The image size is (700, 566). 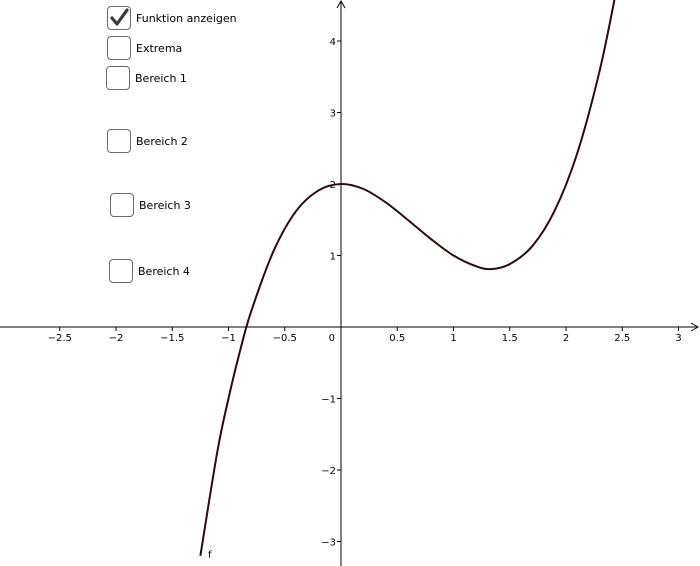 I want to click on checkbox-3: Bereich 1, so click(x=146, y=78).